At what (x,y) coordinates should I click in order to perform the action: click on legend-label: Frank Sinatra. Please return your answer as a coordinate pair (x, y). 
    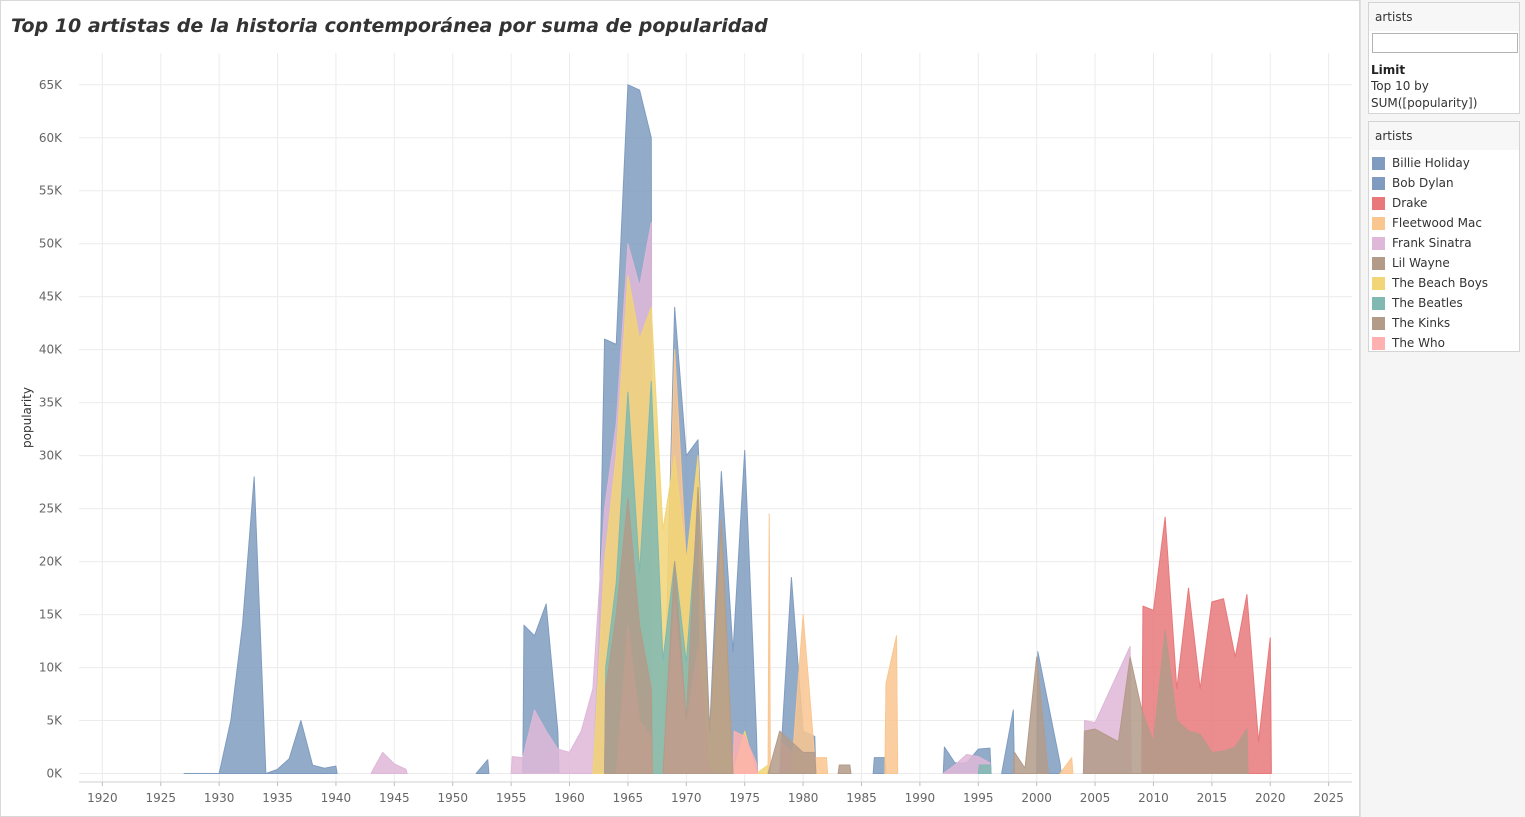
    Looking at the image, I should click on (1432, 243).